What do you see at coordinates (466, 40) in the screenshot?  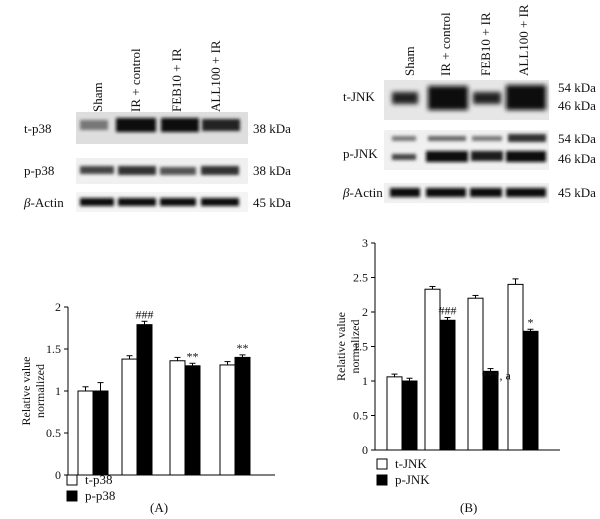 I see `panel-b-lane-labels: Sham IR + control FEB10 + IR ALL100 + IR` at bounding box center [466, 40].